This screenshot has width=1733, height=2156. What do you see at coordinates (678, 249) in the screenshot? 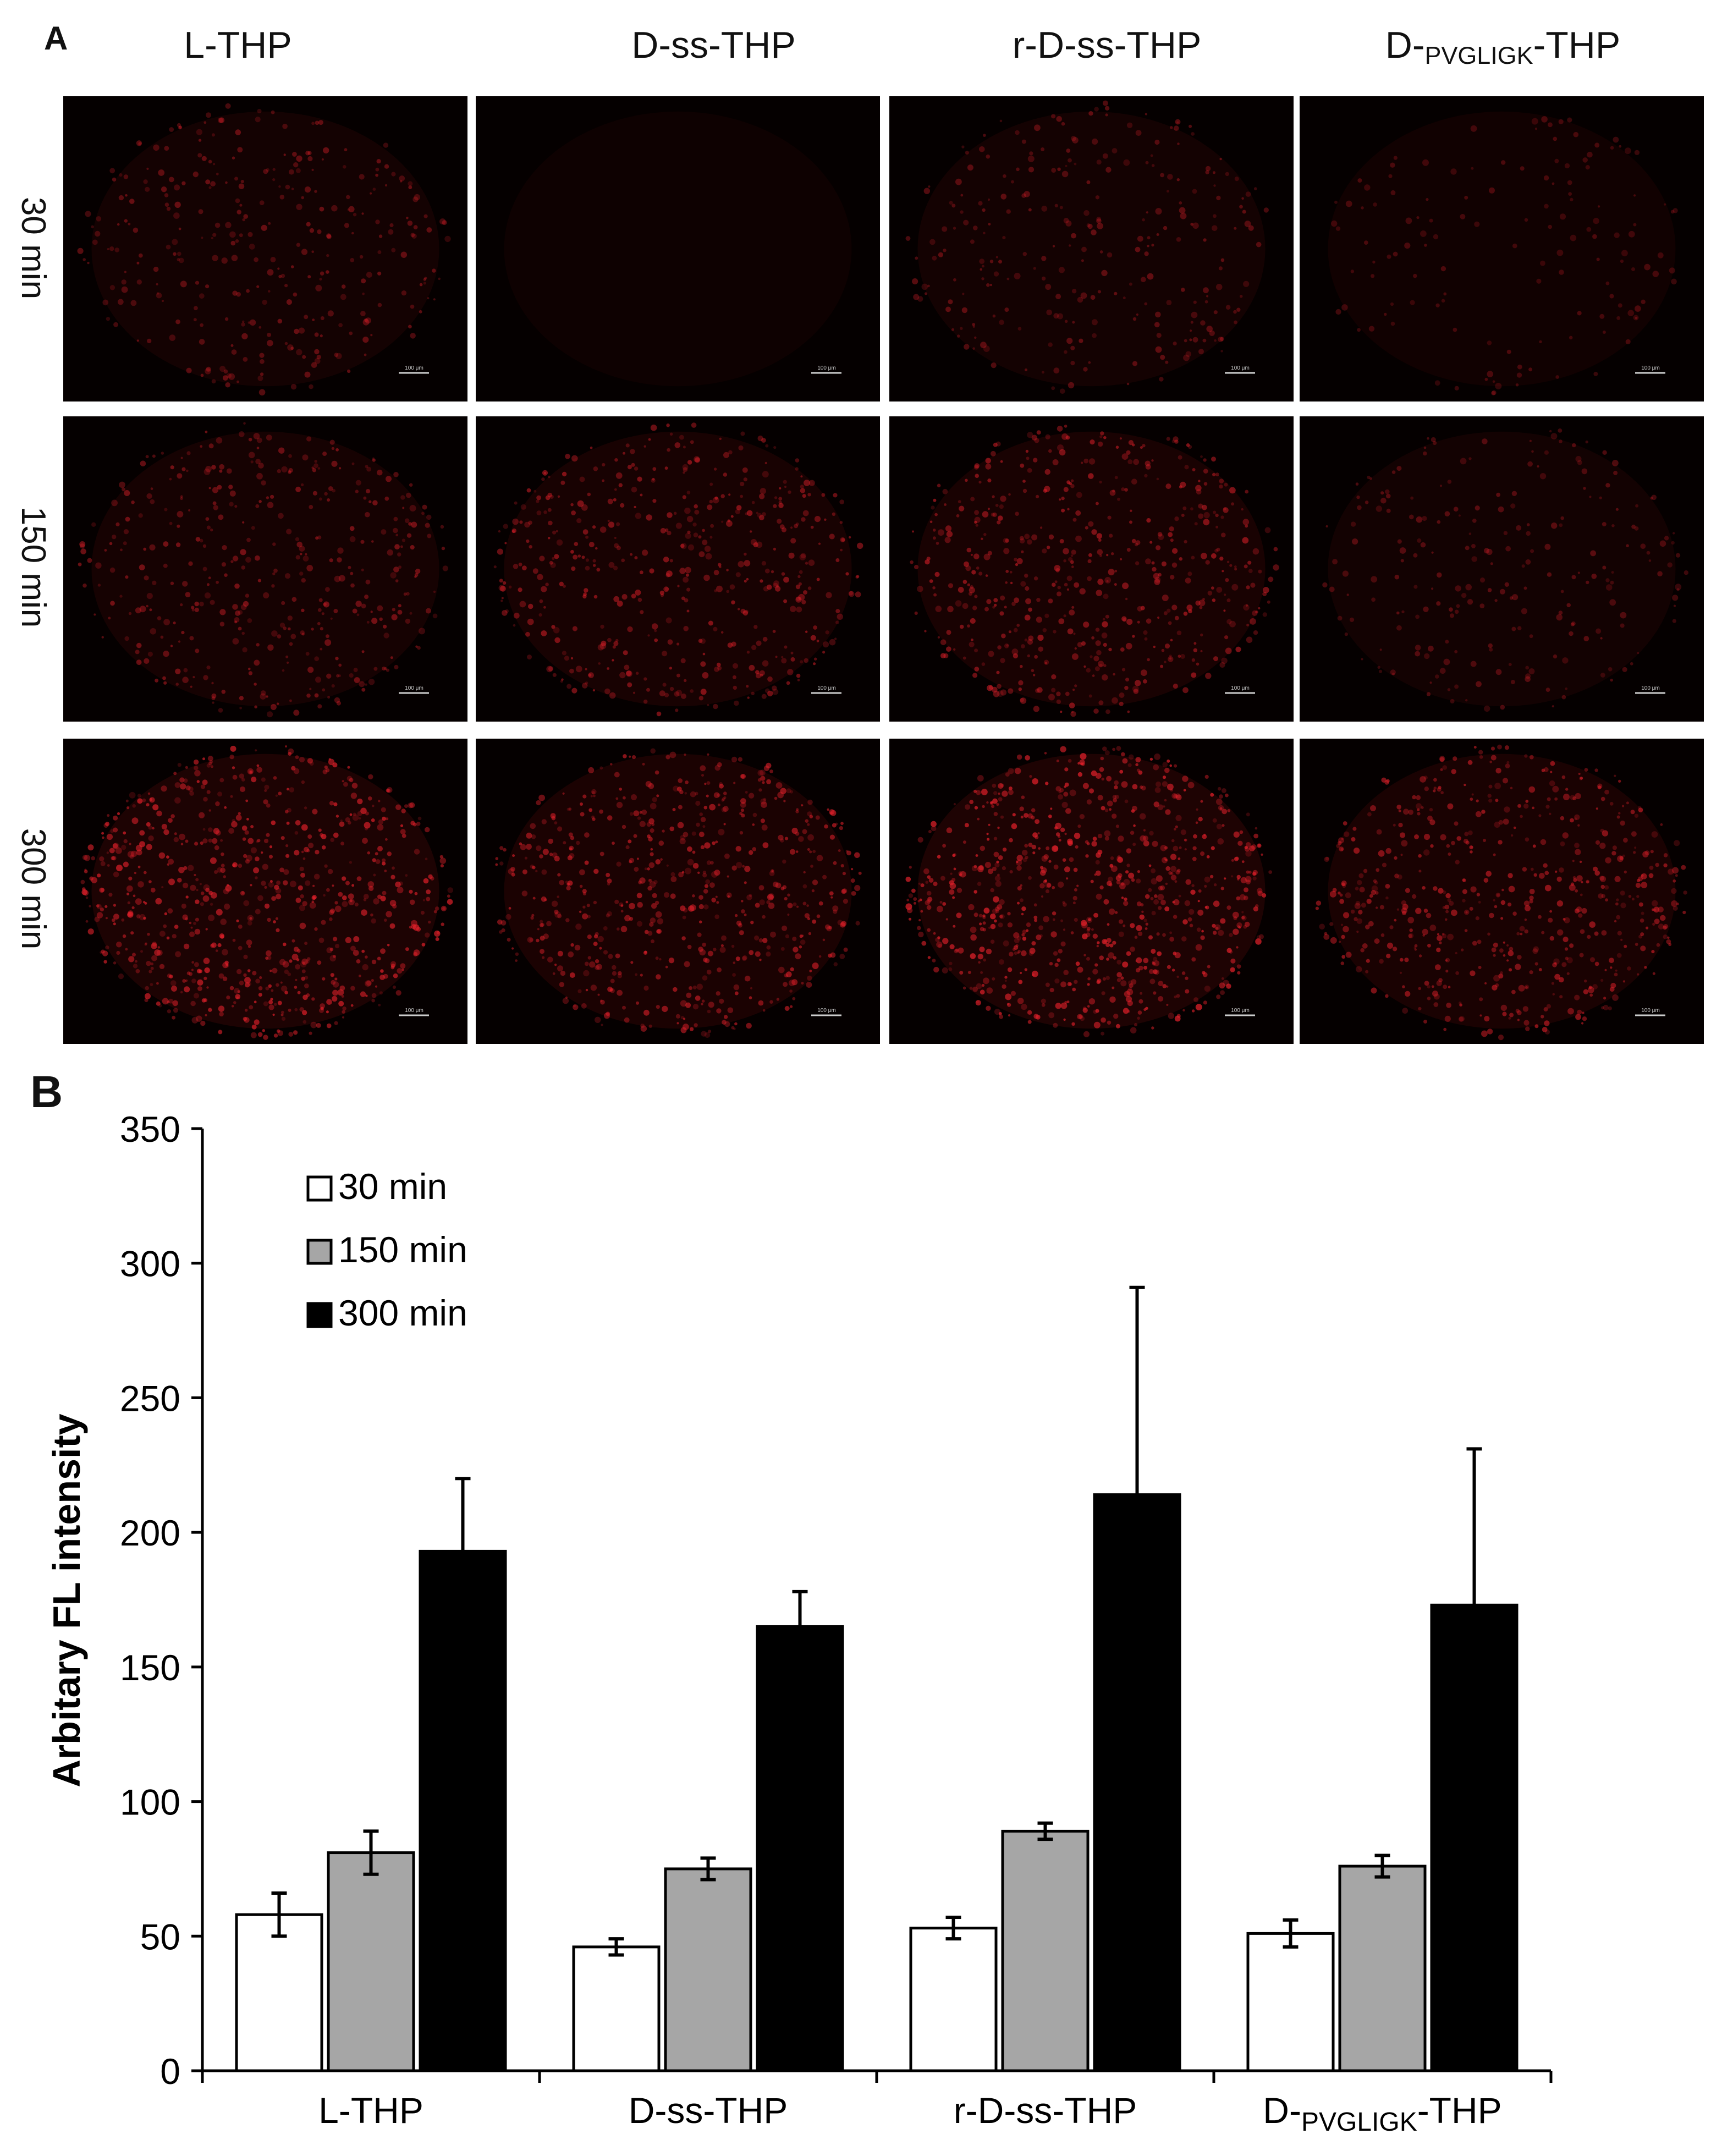
I see `micrograph-30-min-d-ss-thp: 100 μm` at bounding box center [678, 249].